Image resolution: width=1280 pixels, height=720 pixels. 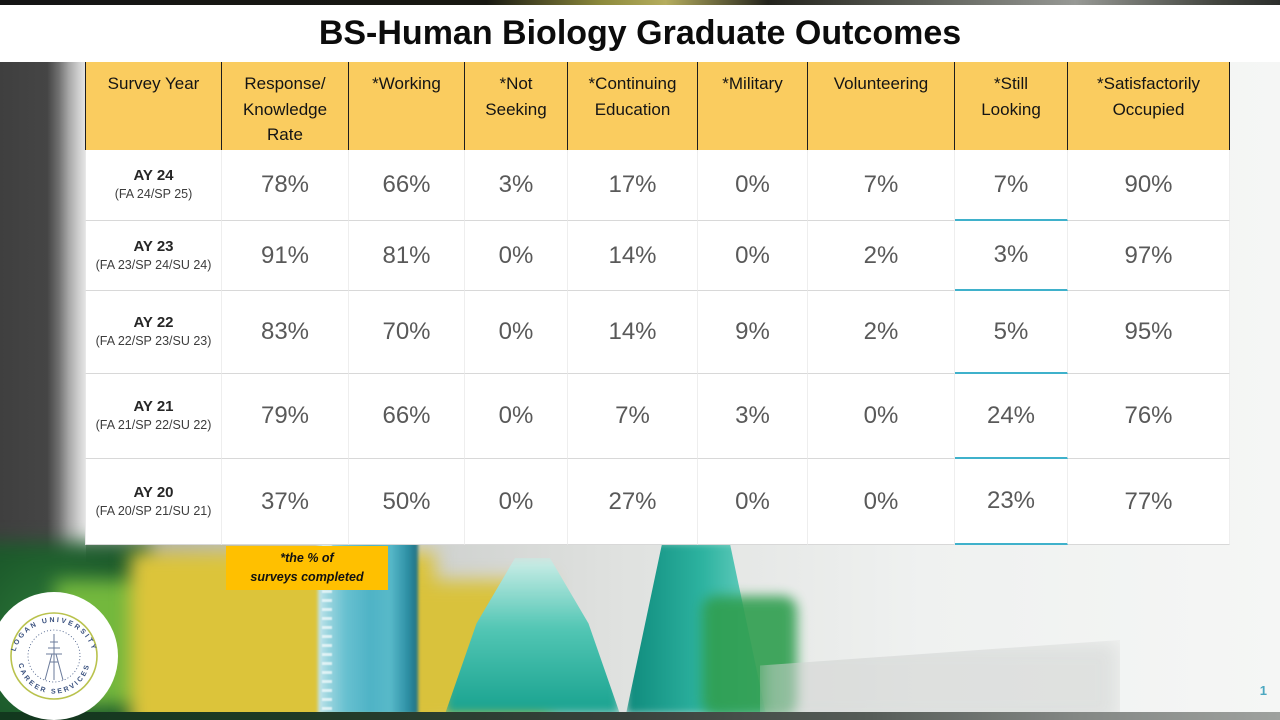 I want to click on title-band: BS-Human Biology Graduate Outcomes, so click(x=640, y=33).